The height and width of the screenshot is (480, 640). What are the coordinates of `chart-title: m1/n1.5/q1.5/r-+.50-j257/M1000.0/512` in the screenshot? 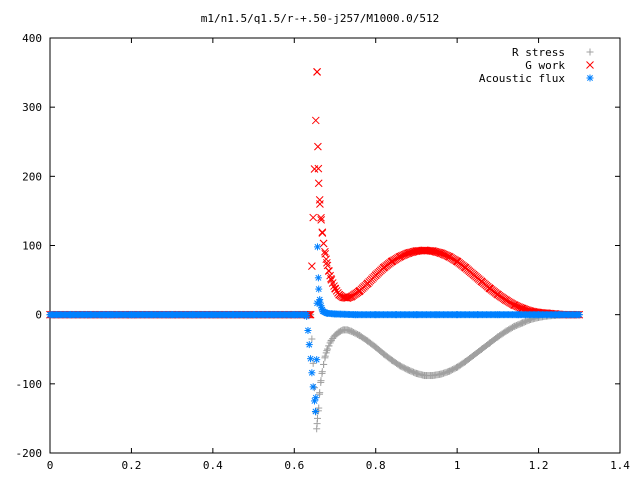 It's located at (320, 18).